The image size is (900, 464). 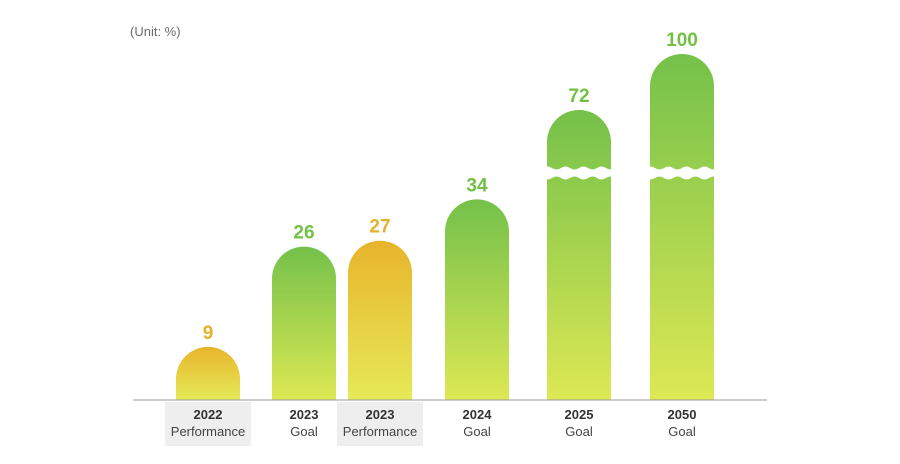 I want to click on data-label-2050-goal: 100, so click(x=682, y=40).